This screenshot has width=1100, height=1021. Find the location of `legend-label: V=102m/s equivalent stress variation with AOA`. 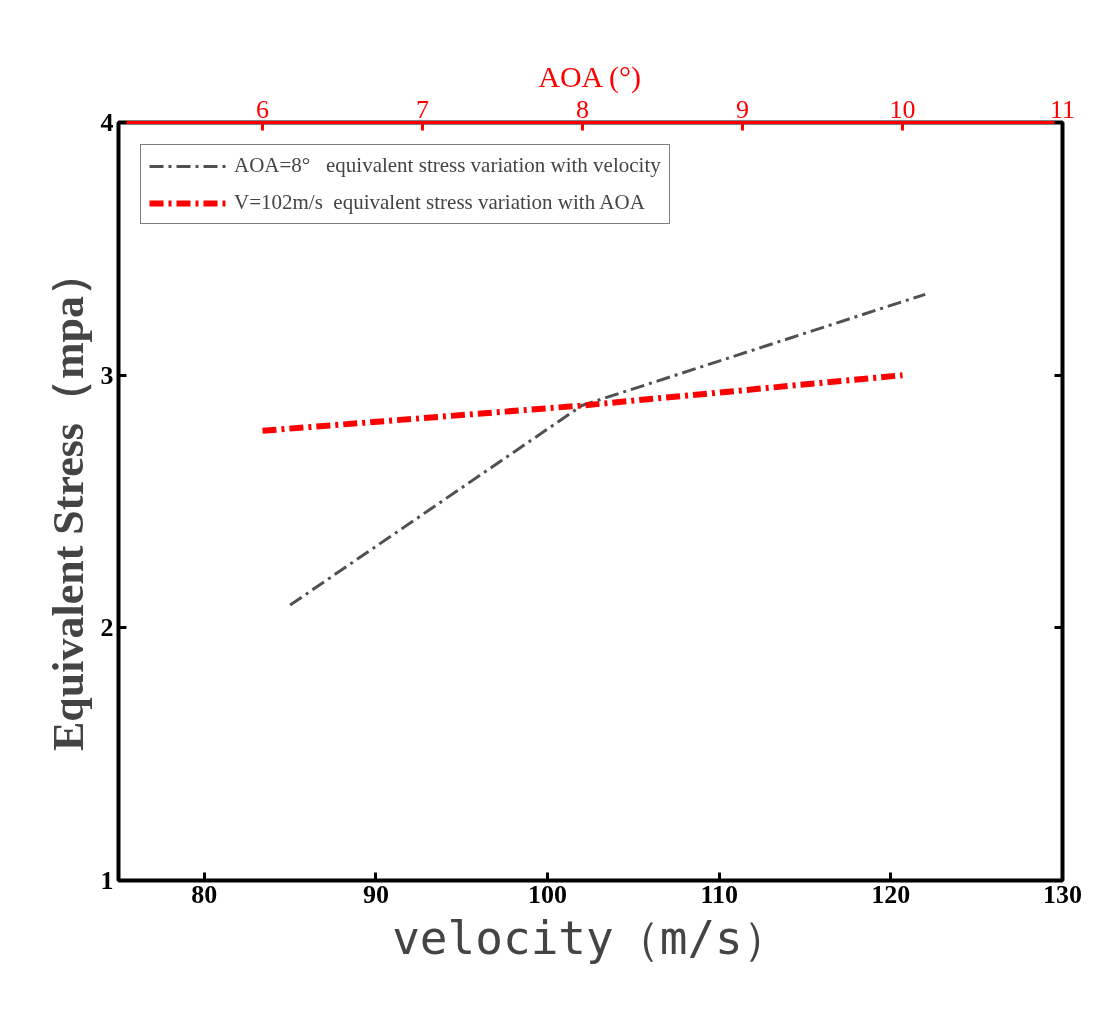

legend-label: V=102m/s equivalent stress variation with AOA is located at coordinates (439, 202).